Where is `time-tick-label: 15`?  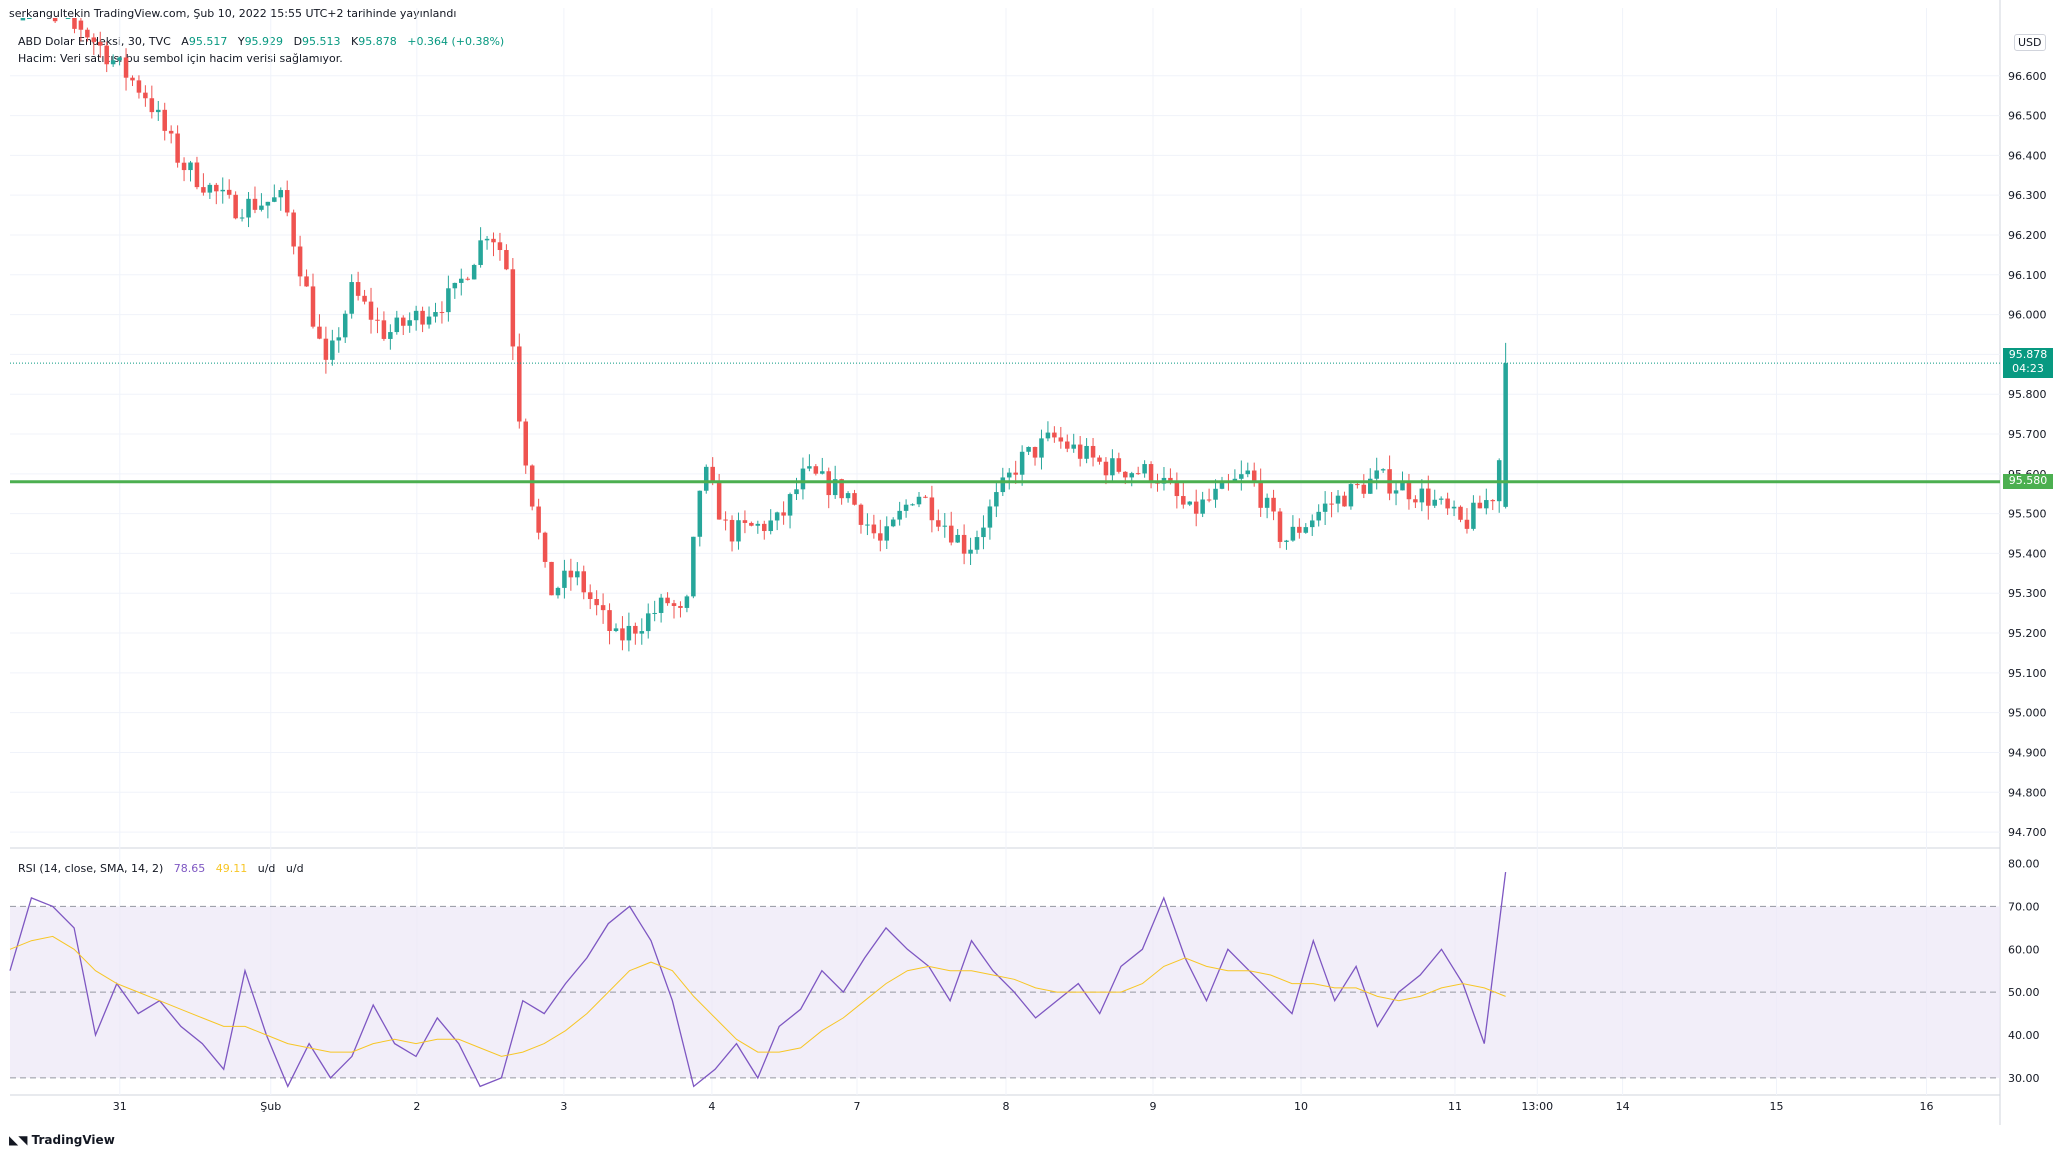 time-tick-label: 15 is located at coordinates (1776, 1106).